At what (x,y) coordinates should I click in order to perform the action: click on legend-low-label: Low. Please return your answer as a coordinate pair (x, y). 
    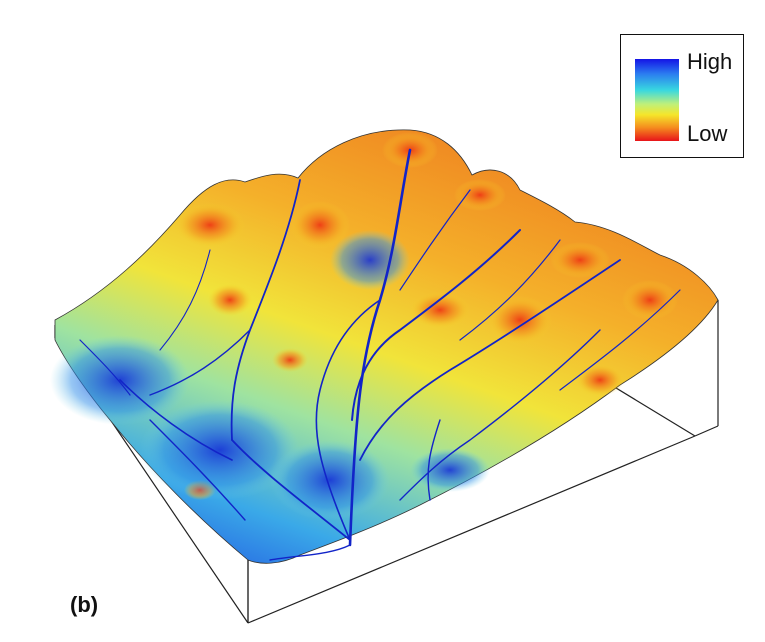
    Looking at the image, I should click on (707, 133).